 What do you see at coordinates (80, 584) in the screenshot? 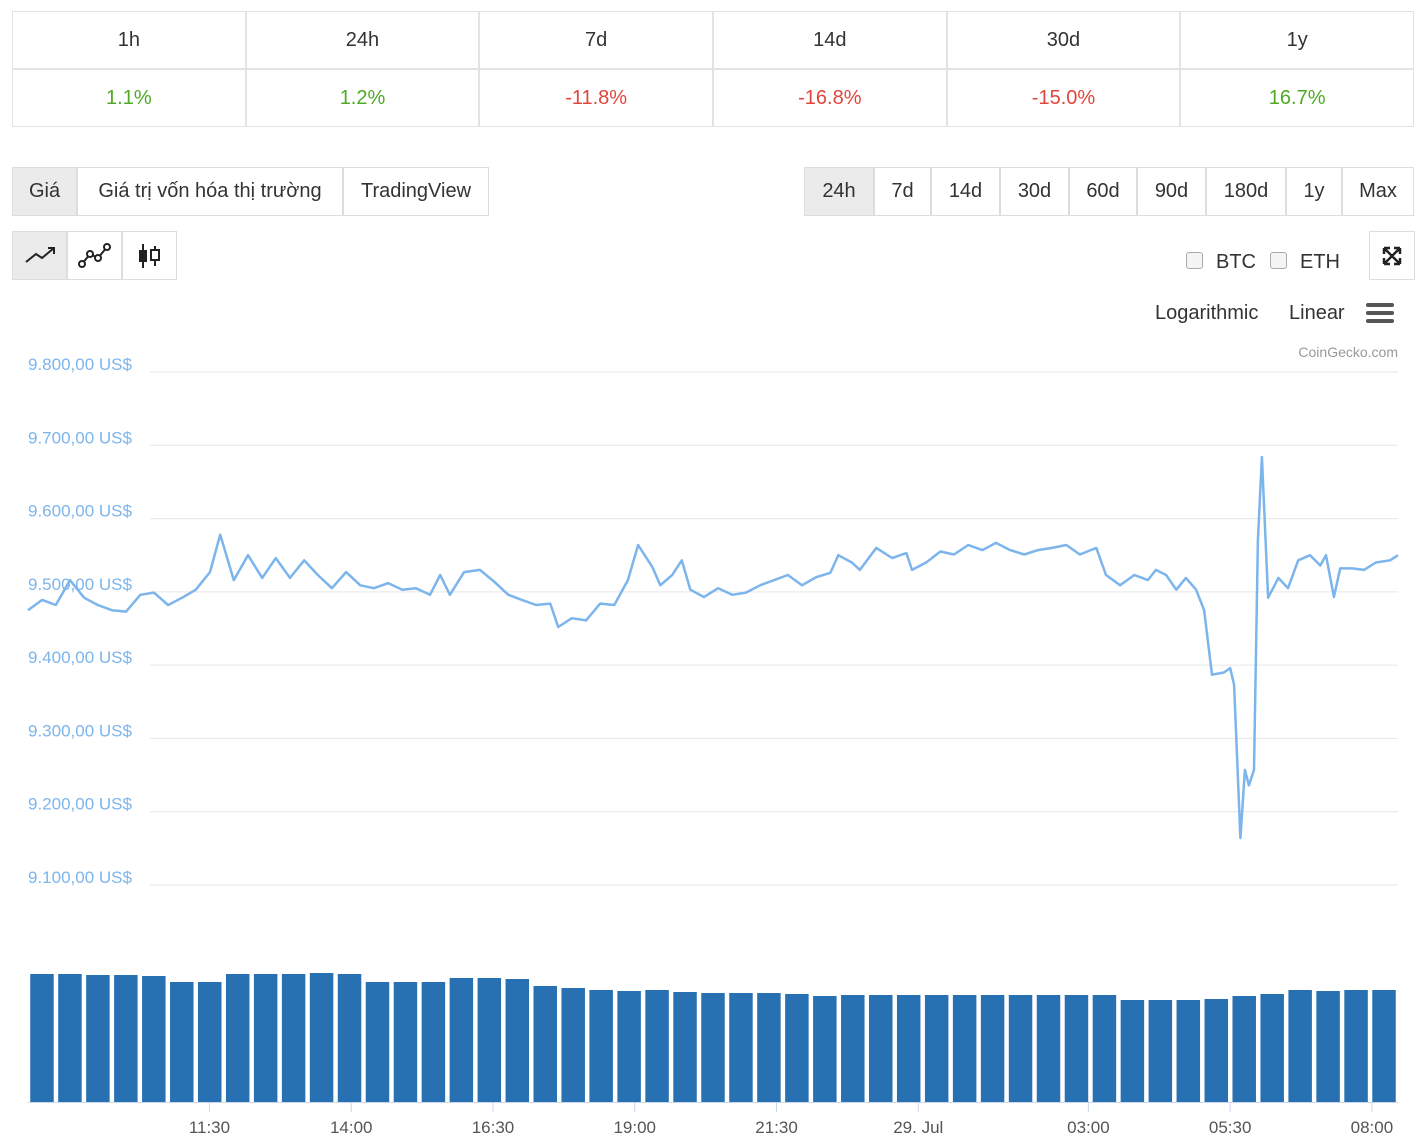
I see `y-tick-label: 9.500,00 US$` at bounding box center [80, 584].